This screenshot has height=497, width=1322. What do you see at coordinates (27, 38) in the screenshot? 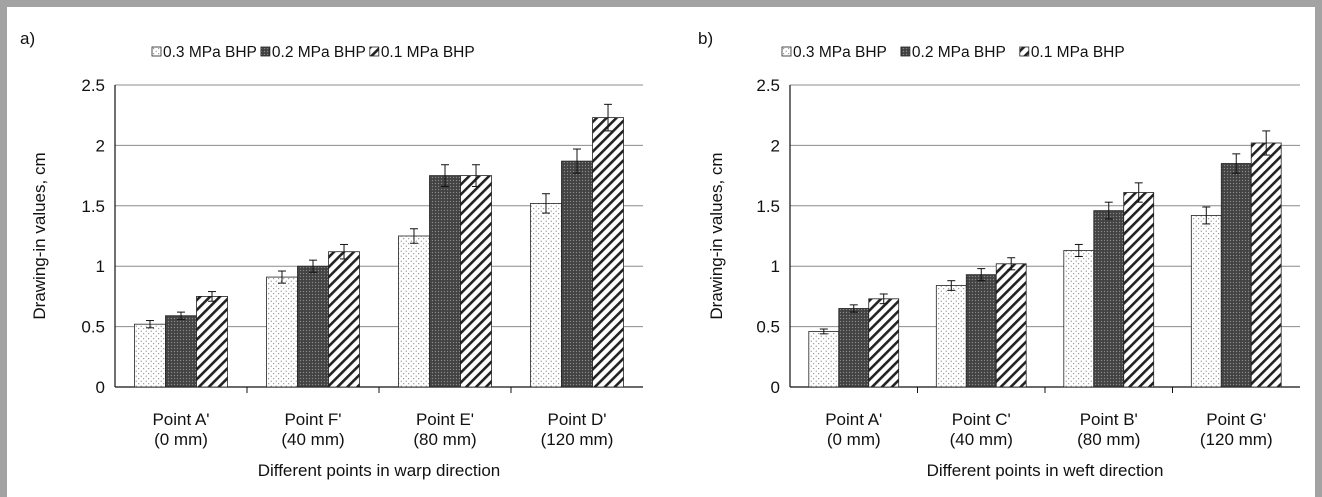
I see `panel-label: a)` at bounding box center [27, 38].